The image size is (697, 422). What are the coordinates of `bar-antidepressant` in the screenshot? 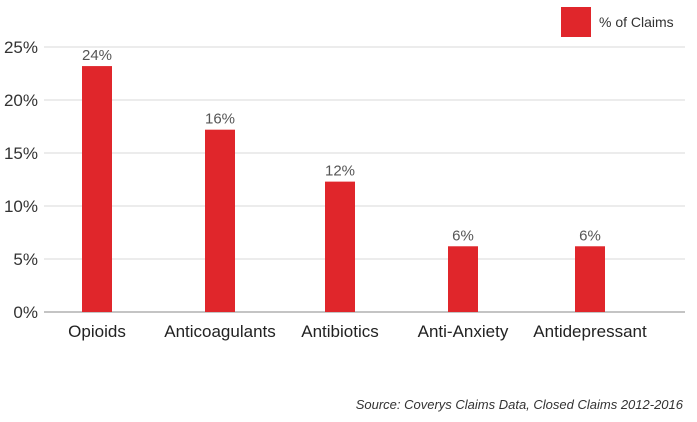 It's located at (590, 279).